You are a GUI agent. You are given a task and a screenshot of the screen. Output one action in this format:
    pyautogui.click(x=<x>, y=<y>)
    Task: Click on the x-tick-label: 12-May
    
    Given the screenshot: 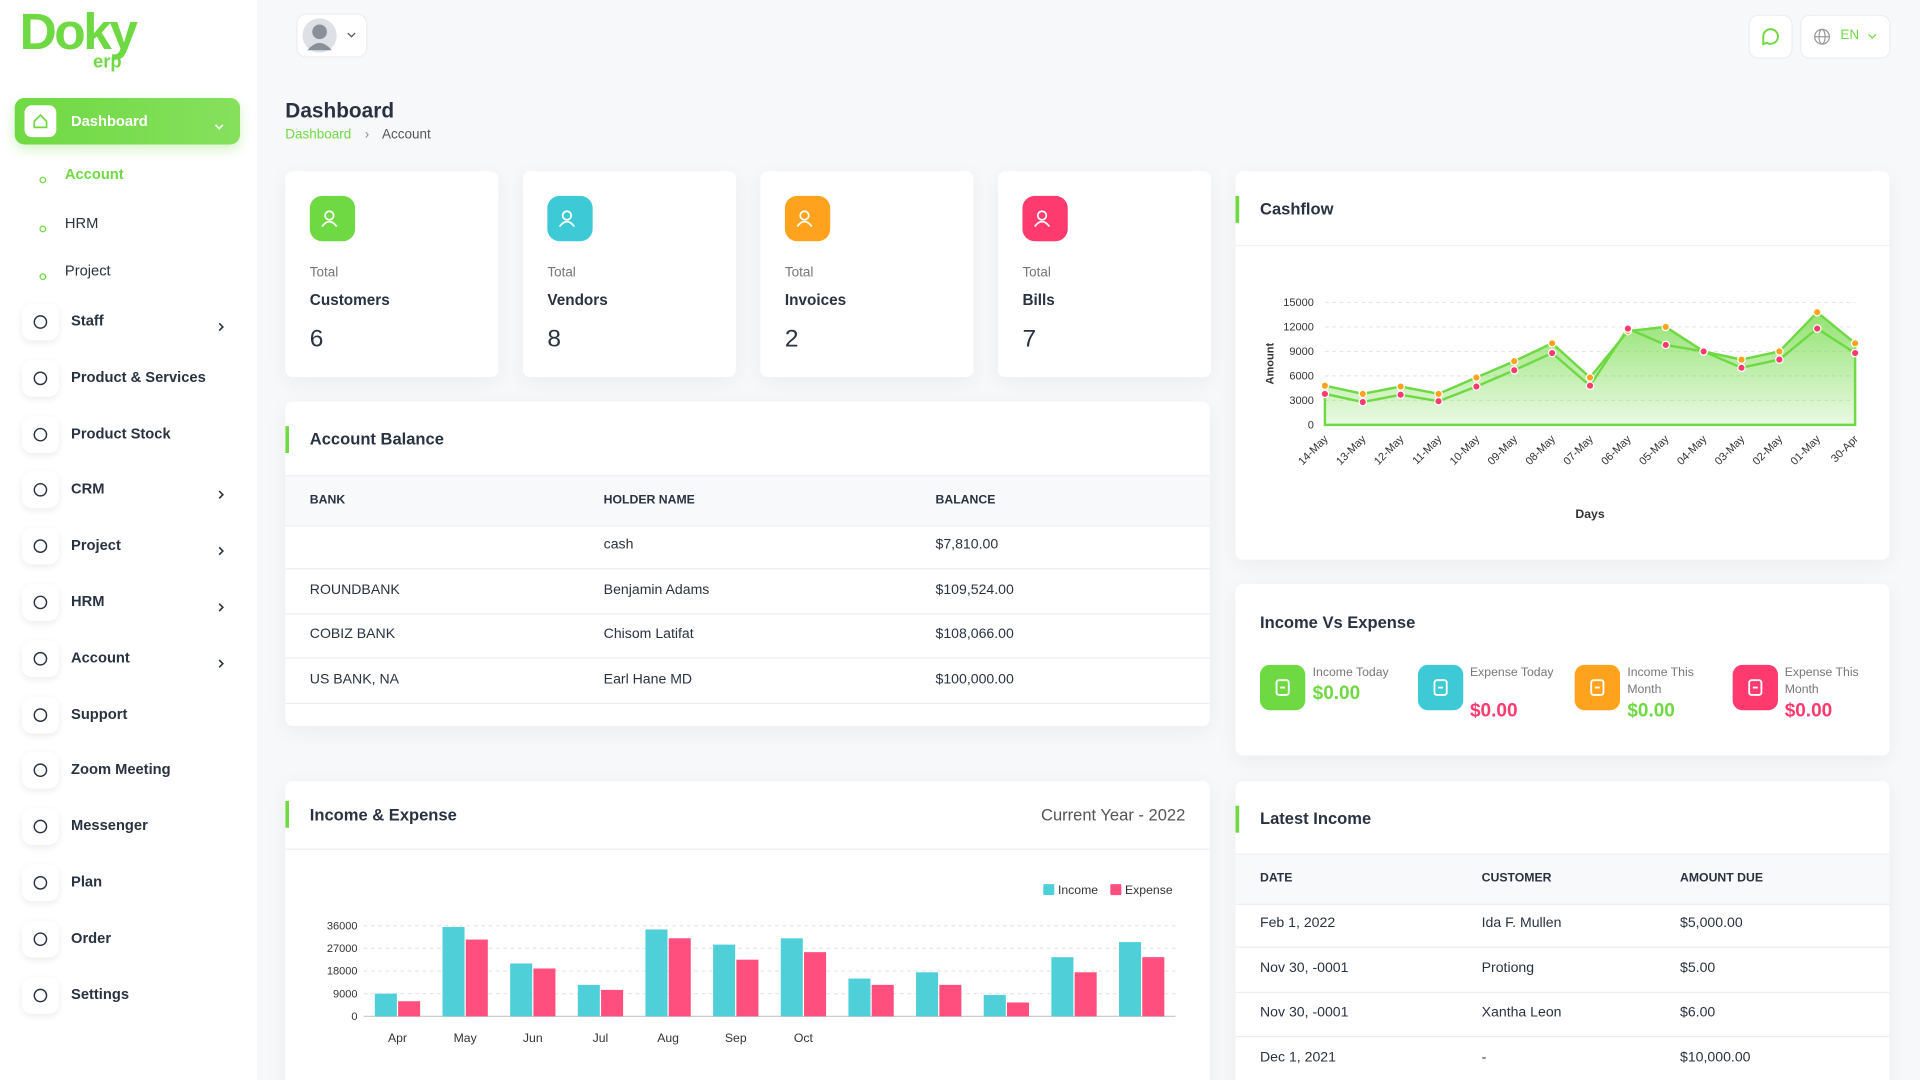 What is the action you would take?
    pyautogui.click(x=1389, y=450)
    